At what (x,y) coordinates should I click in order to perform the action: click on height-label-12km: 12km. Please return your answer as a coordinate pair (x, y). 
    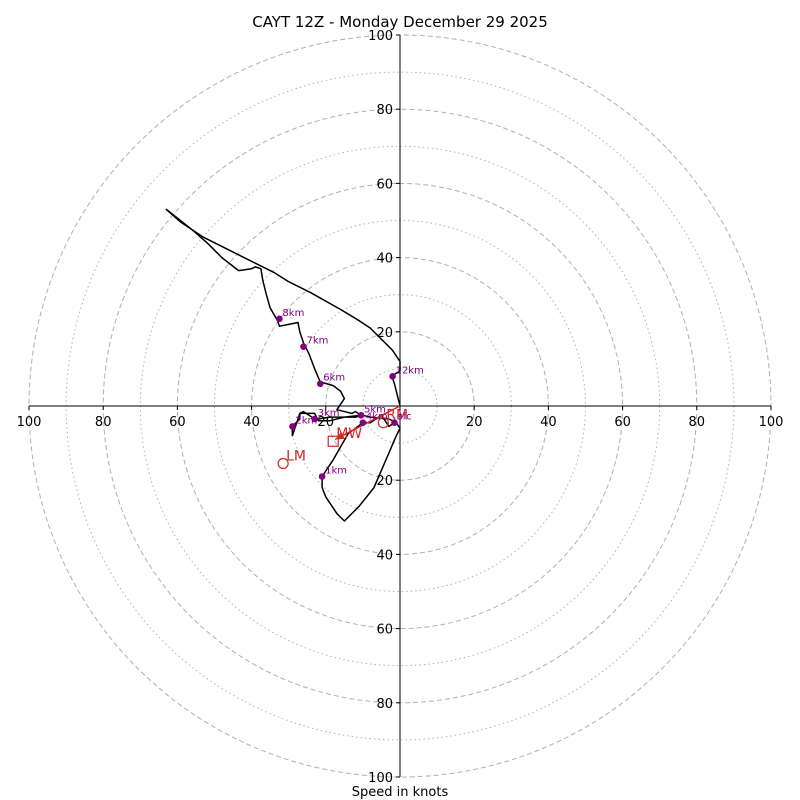
    Looking at the image, I should click on (410, 370).